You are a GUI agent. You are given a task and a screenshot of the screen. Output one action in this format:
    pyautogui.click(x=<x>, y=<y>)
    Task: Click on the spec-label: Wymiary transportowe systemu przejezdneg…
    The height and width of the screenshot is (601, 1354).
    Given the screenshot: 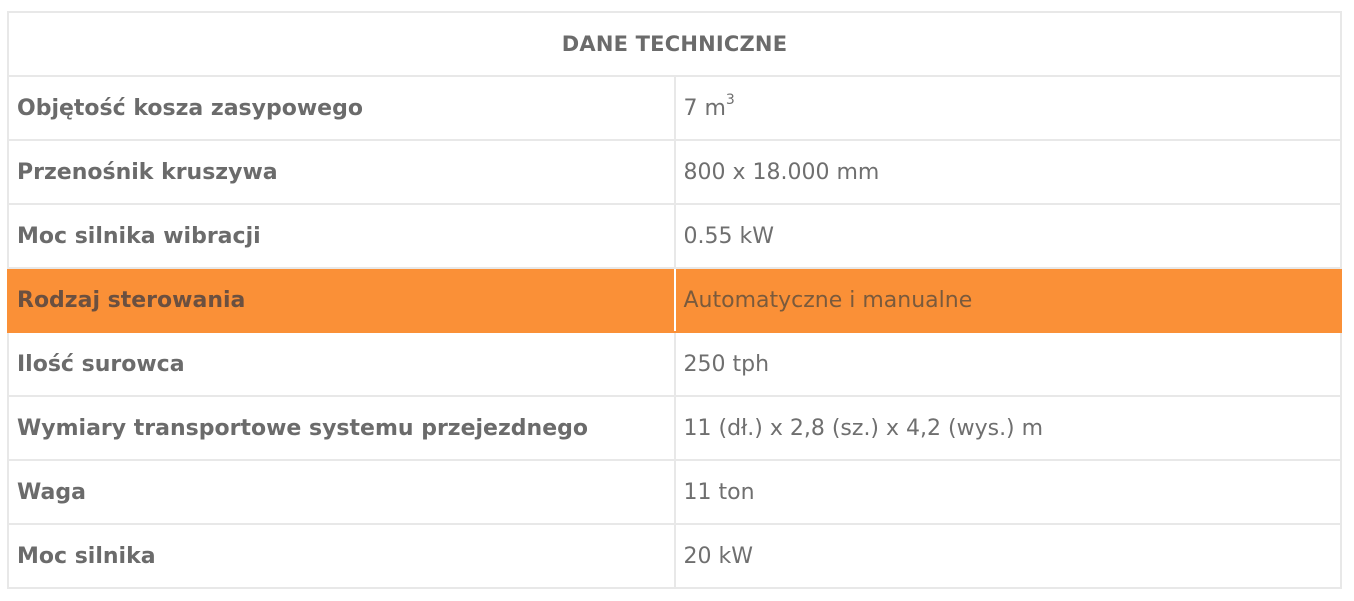 What is the action you would take?
    pyautogui.click(x=341, y=428)
    